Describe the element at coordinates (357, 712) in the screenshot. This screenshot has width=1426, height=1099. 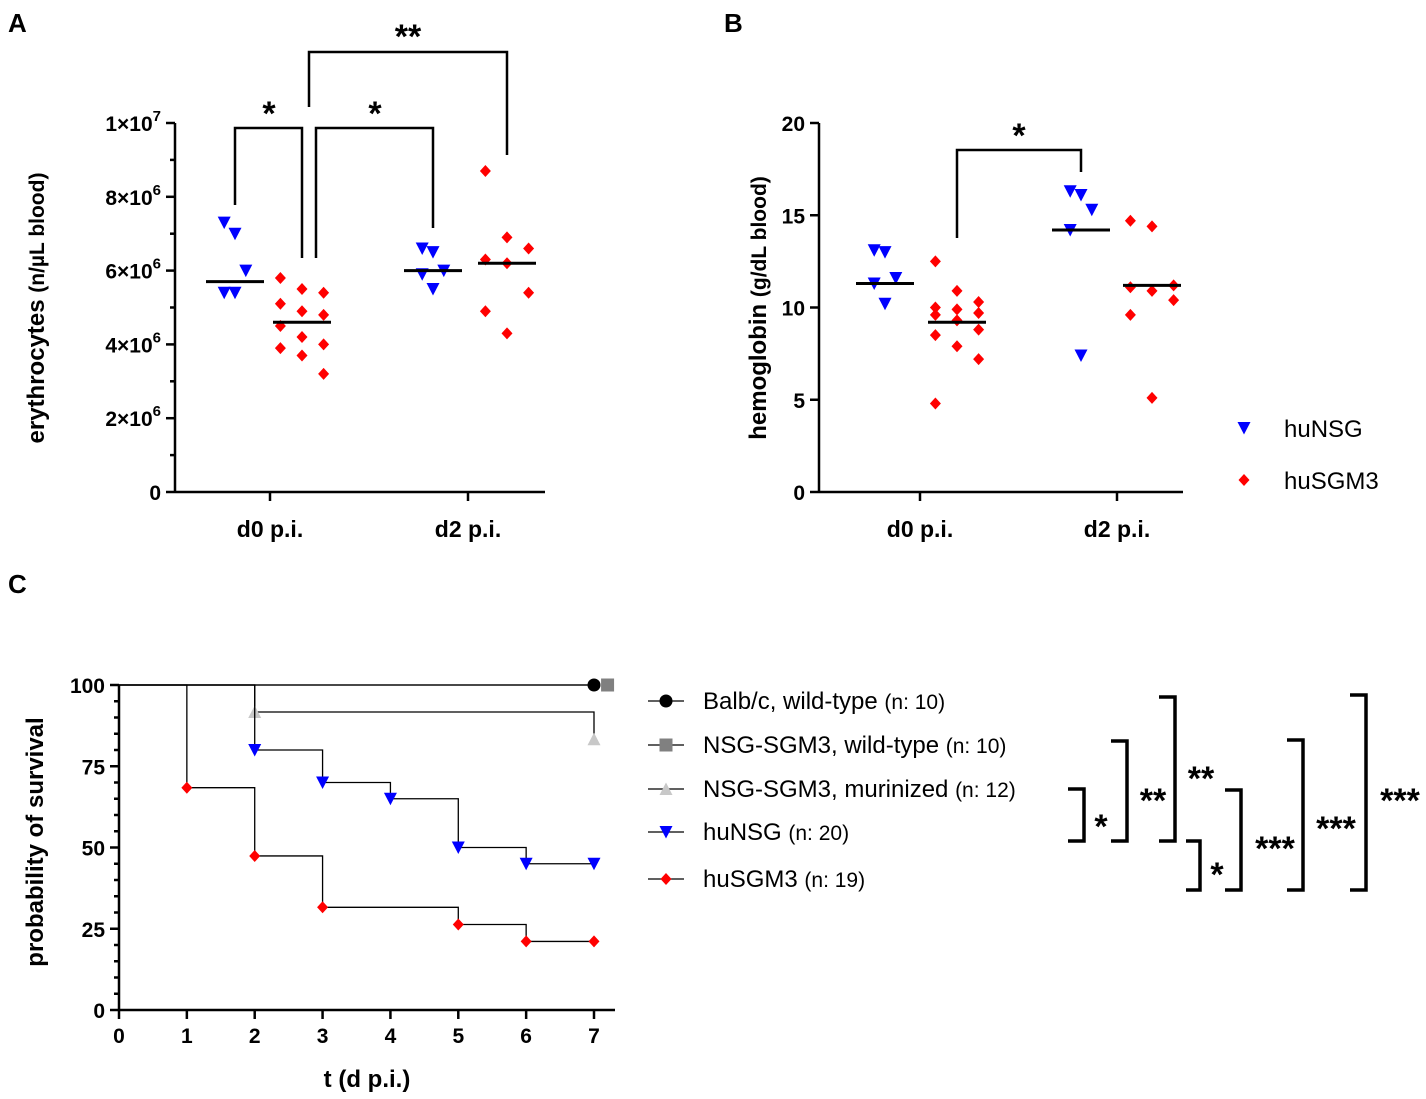
I see `survival-line-nsg-sgm3-murinized` at that location.